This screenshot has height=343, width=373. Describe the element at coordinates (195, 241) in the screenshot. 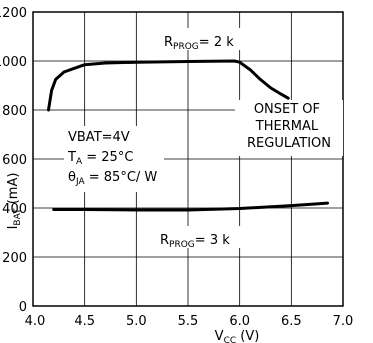

I see `rprog3-label: RPROG= 3 k` at that location.